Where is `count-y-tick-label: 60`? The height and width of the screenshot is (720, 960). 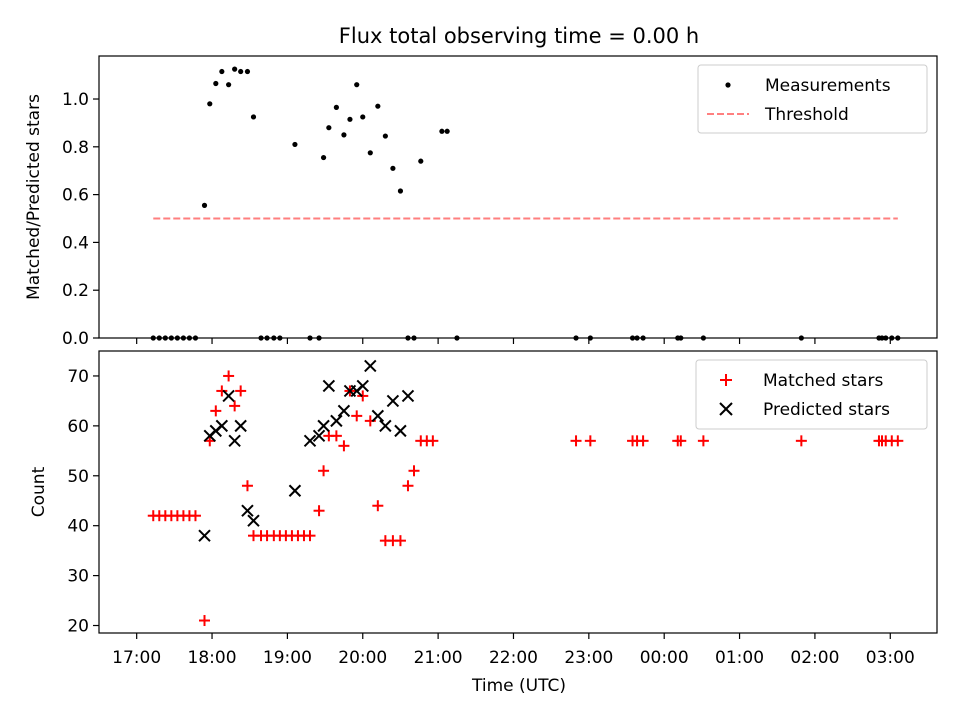 count-y-tick-label: 60 is located at coordinates (78, 427).